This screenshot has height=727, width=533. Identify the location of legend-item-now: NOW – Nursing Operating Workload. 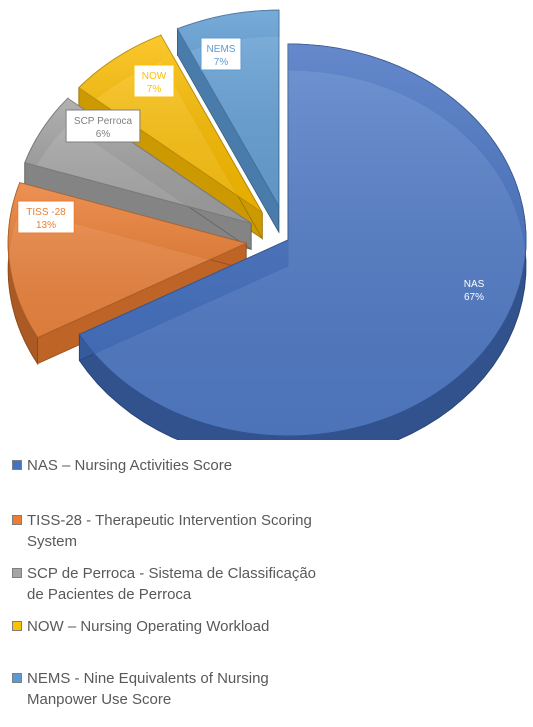
(140, 626).